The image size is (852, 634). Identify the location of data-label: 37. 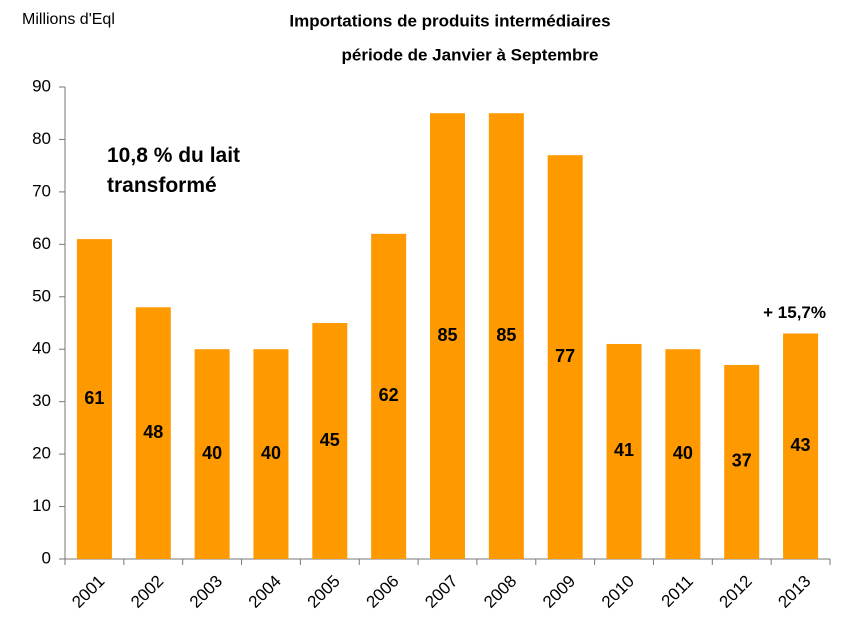
(742, 461).